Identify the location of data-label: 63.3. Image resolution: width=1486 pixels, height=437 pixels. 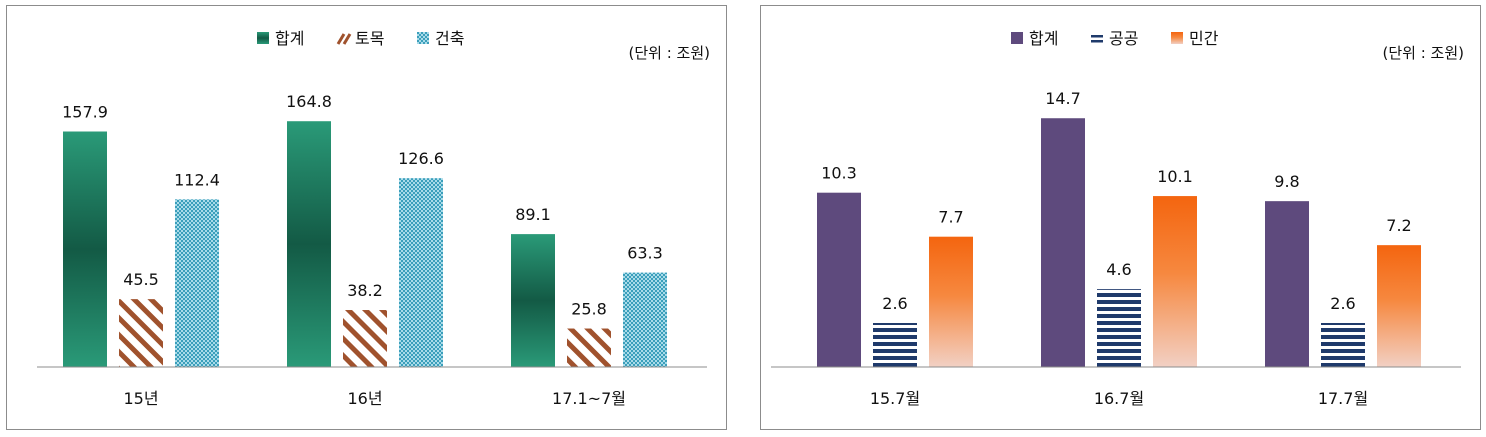
(645, 253).